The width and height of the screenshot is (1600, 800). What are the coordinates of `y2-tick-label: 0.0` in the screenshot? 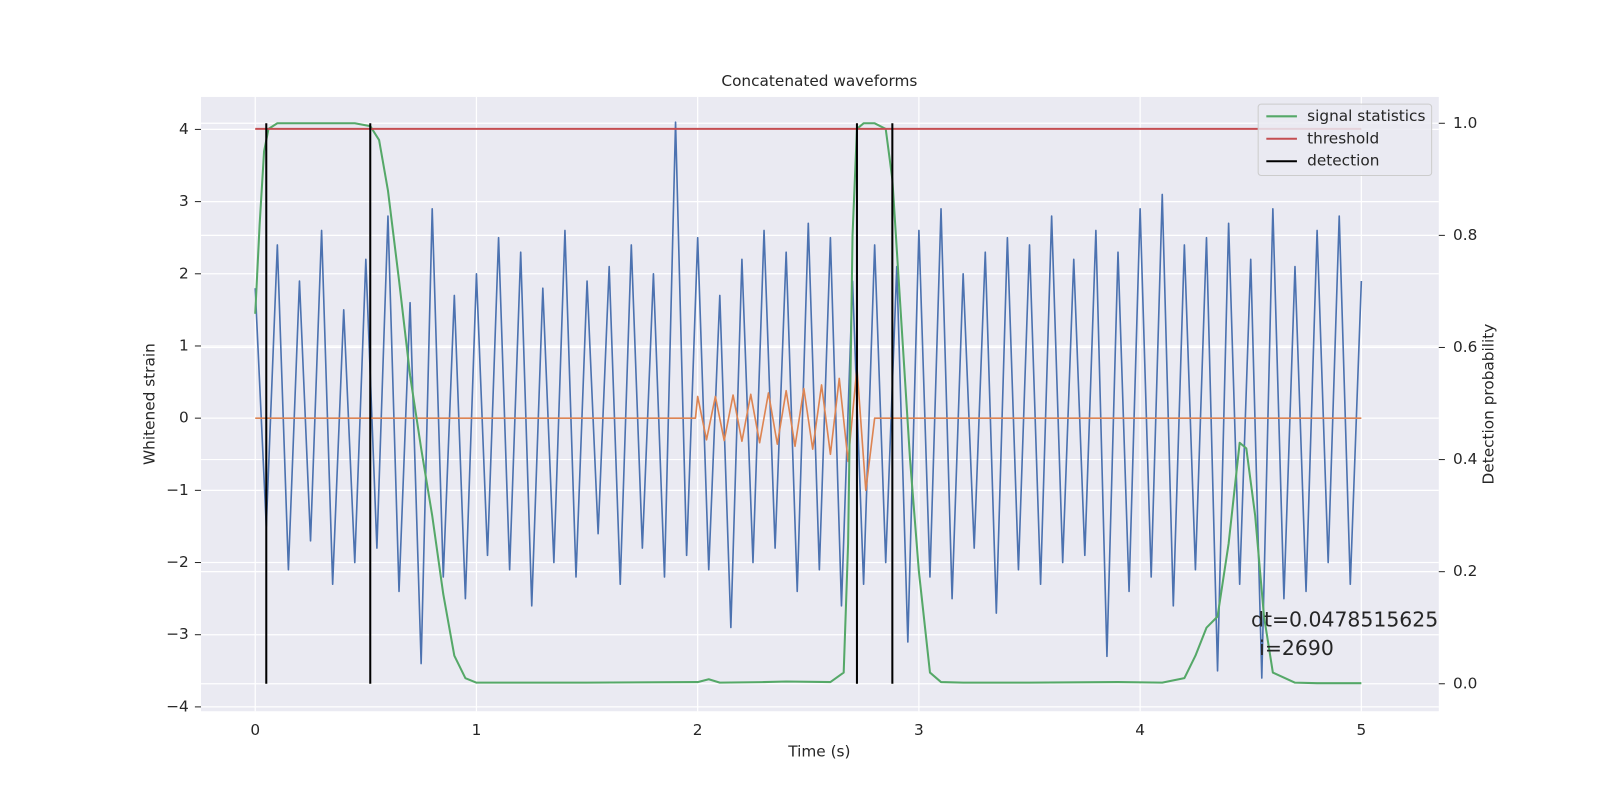 It's located at (1465, 683).